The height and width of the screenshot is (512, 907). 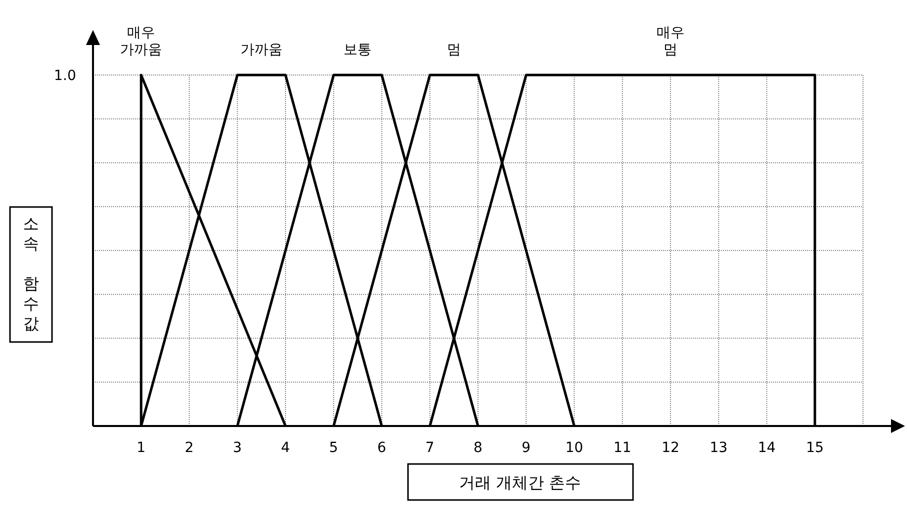 I want to click on x-tick-label: 14, so click(x=767, y=448).